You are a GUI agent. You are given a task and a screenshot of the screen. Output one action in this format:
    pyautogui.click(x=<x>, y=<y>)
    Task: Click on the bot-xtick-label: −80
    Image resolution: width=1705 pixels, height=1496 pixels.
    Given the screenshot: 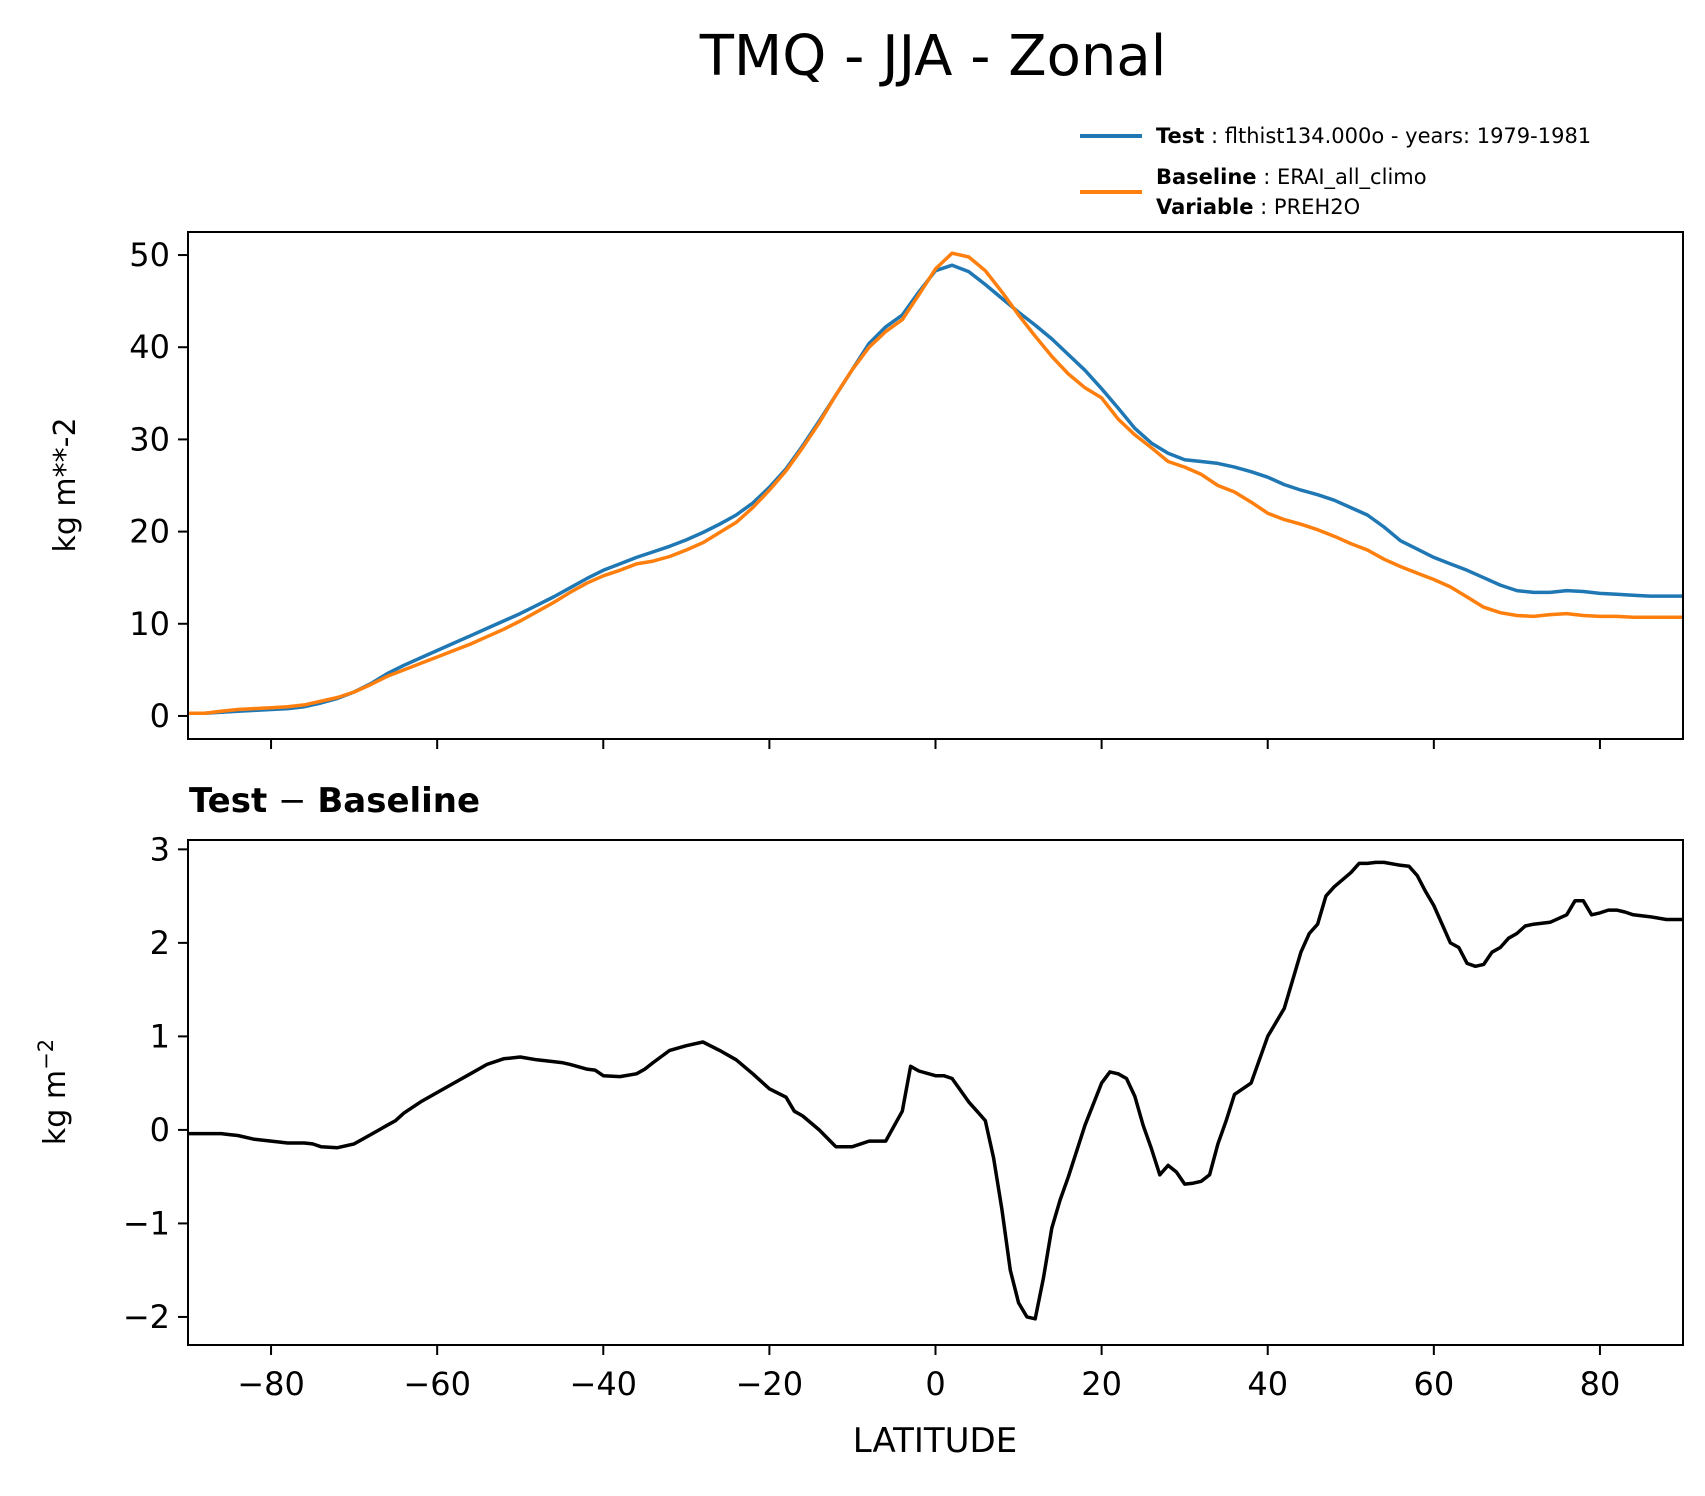 What is the action you would take?
    pyautogui.click(x=271, y=1384)
    